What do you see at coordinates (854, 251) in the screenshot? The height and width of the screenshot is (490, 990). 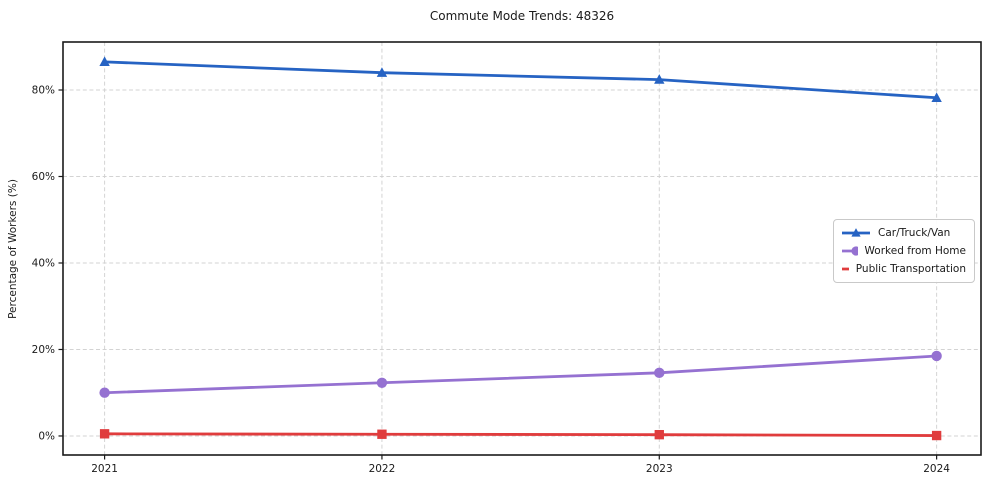 I see `legend-circle-marker-icon` at bounding box center [854, 251].